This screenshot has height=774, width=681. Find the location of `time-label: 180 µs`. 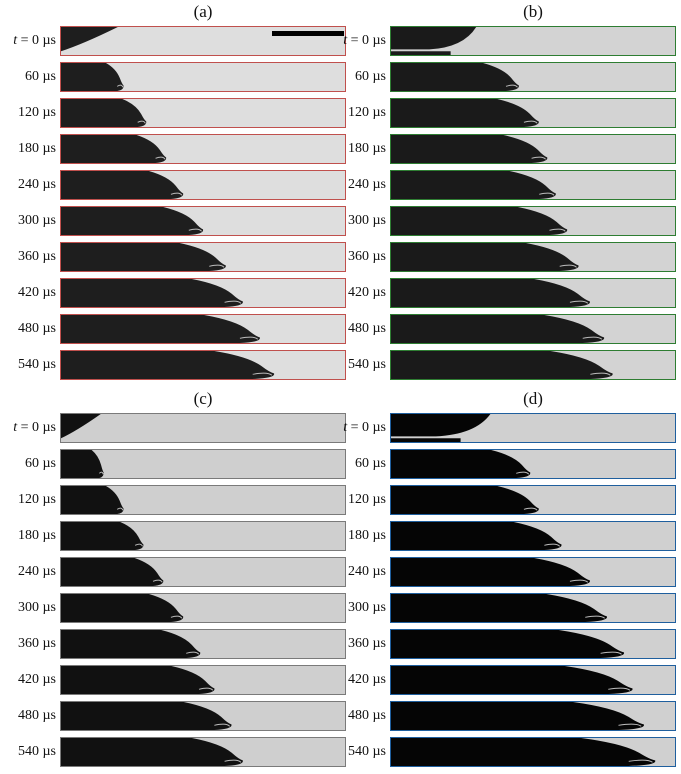

time-label: 180 µs is located at coordinates (36, 148).